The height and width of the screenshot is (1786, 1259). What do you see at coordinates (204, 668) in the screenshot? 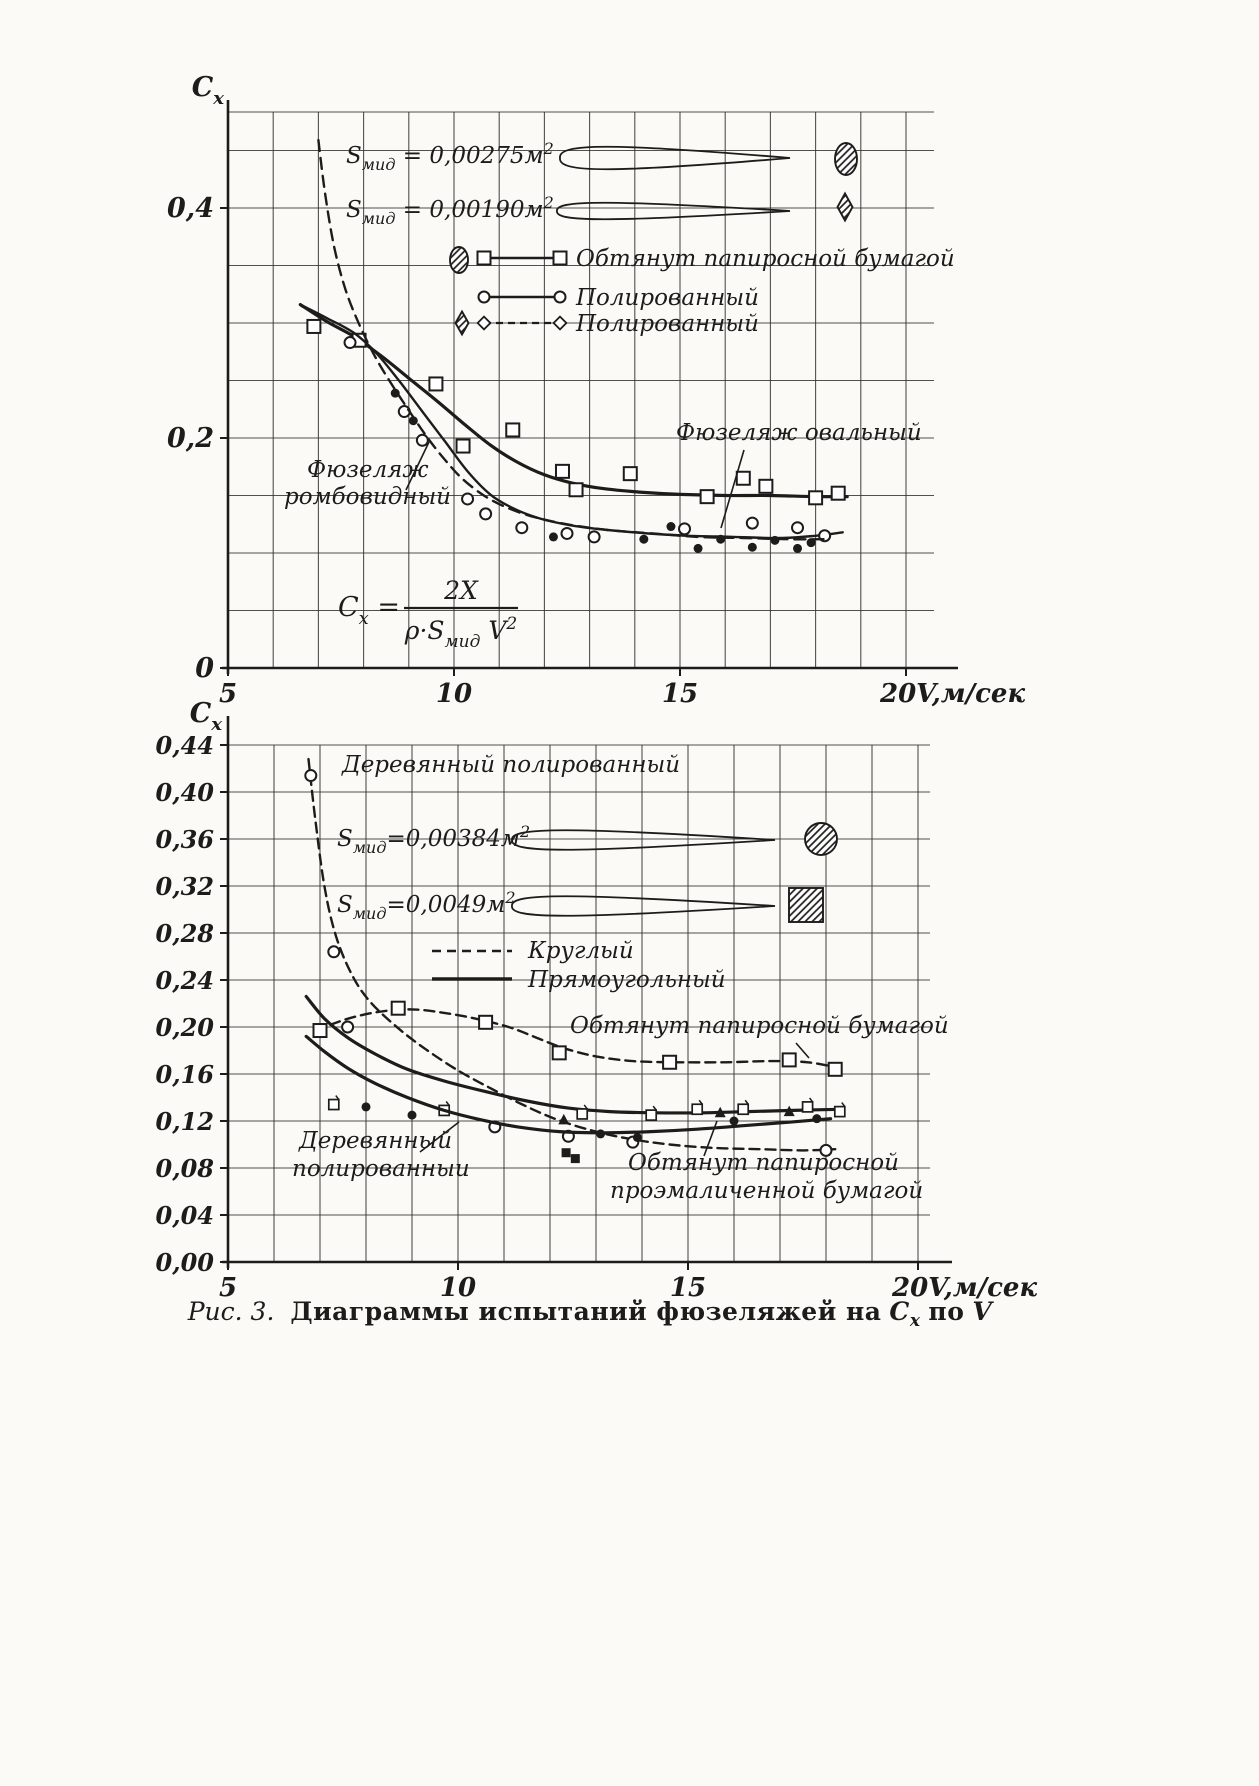
I see `y-tick-label: 0` at bounding box center [204, 668].